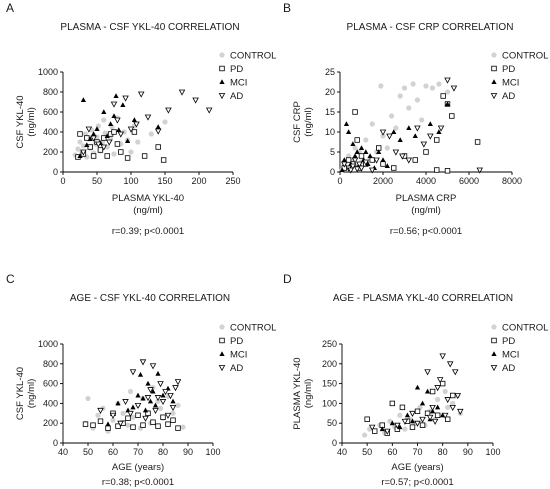 The width and height of the screenshot is (550, 489). What do you see at coordinates (508, 341) in the screenshot?
I see `legend-label: PD` at bounding box center [508, 341].